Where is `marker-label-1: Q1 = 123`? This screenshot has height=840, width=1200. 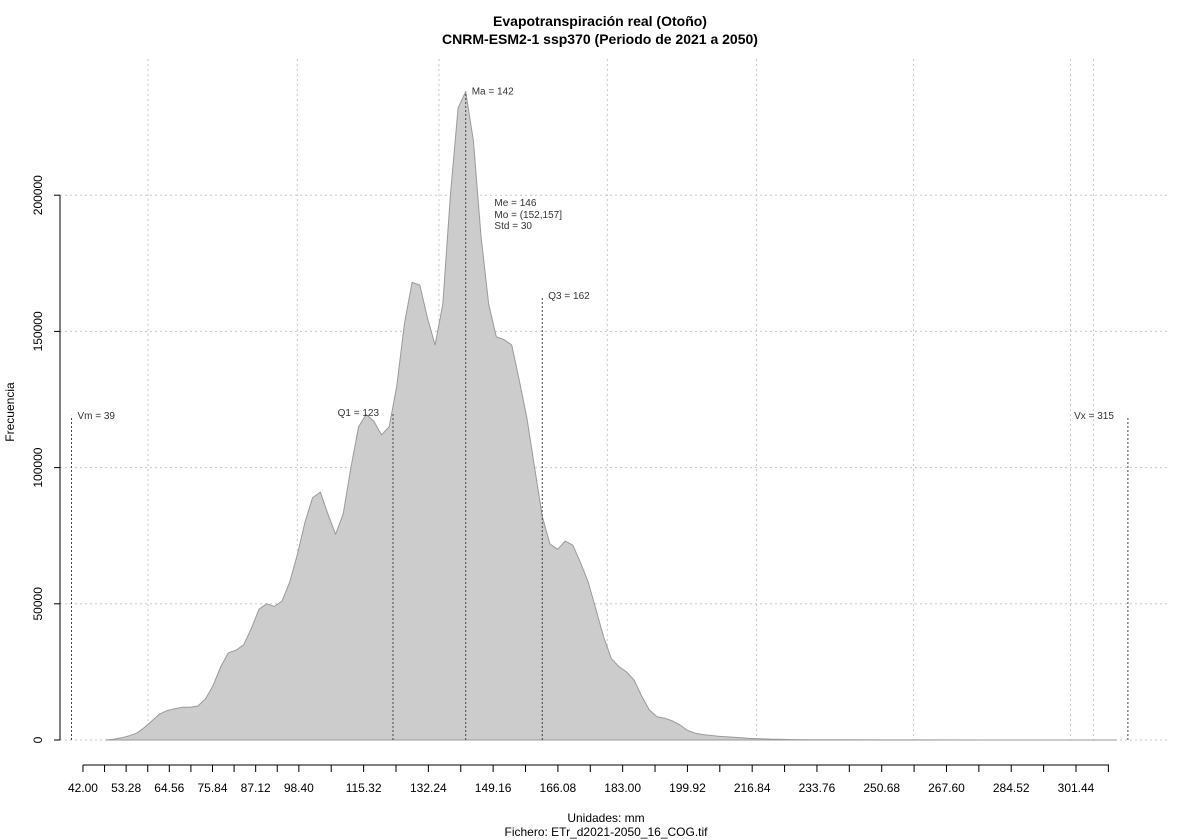 marker-label-1: Q1 = 123 is located at coordinates (359, 413).